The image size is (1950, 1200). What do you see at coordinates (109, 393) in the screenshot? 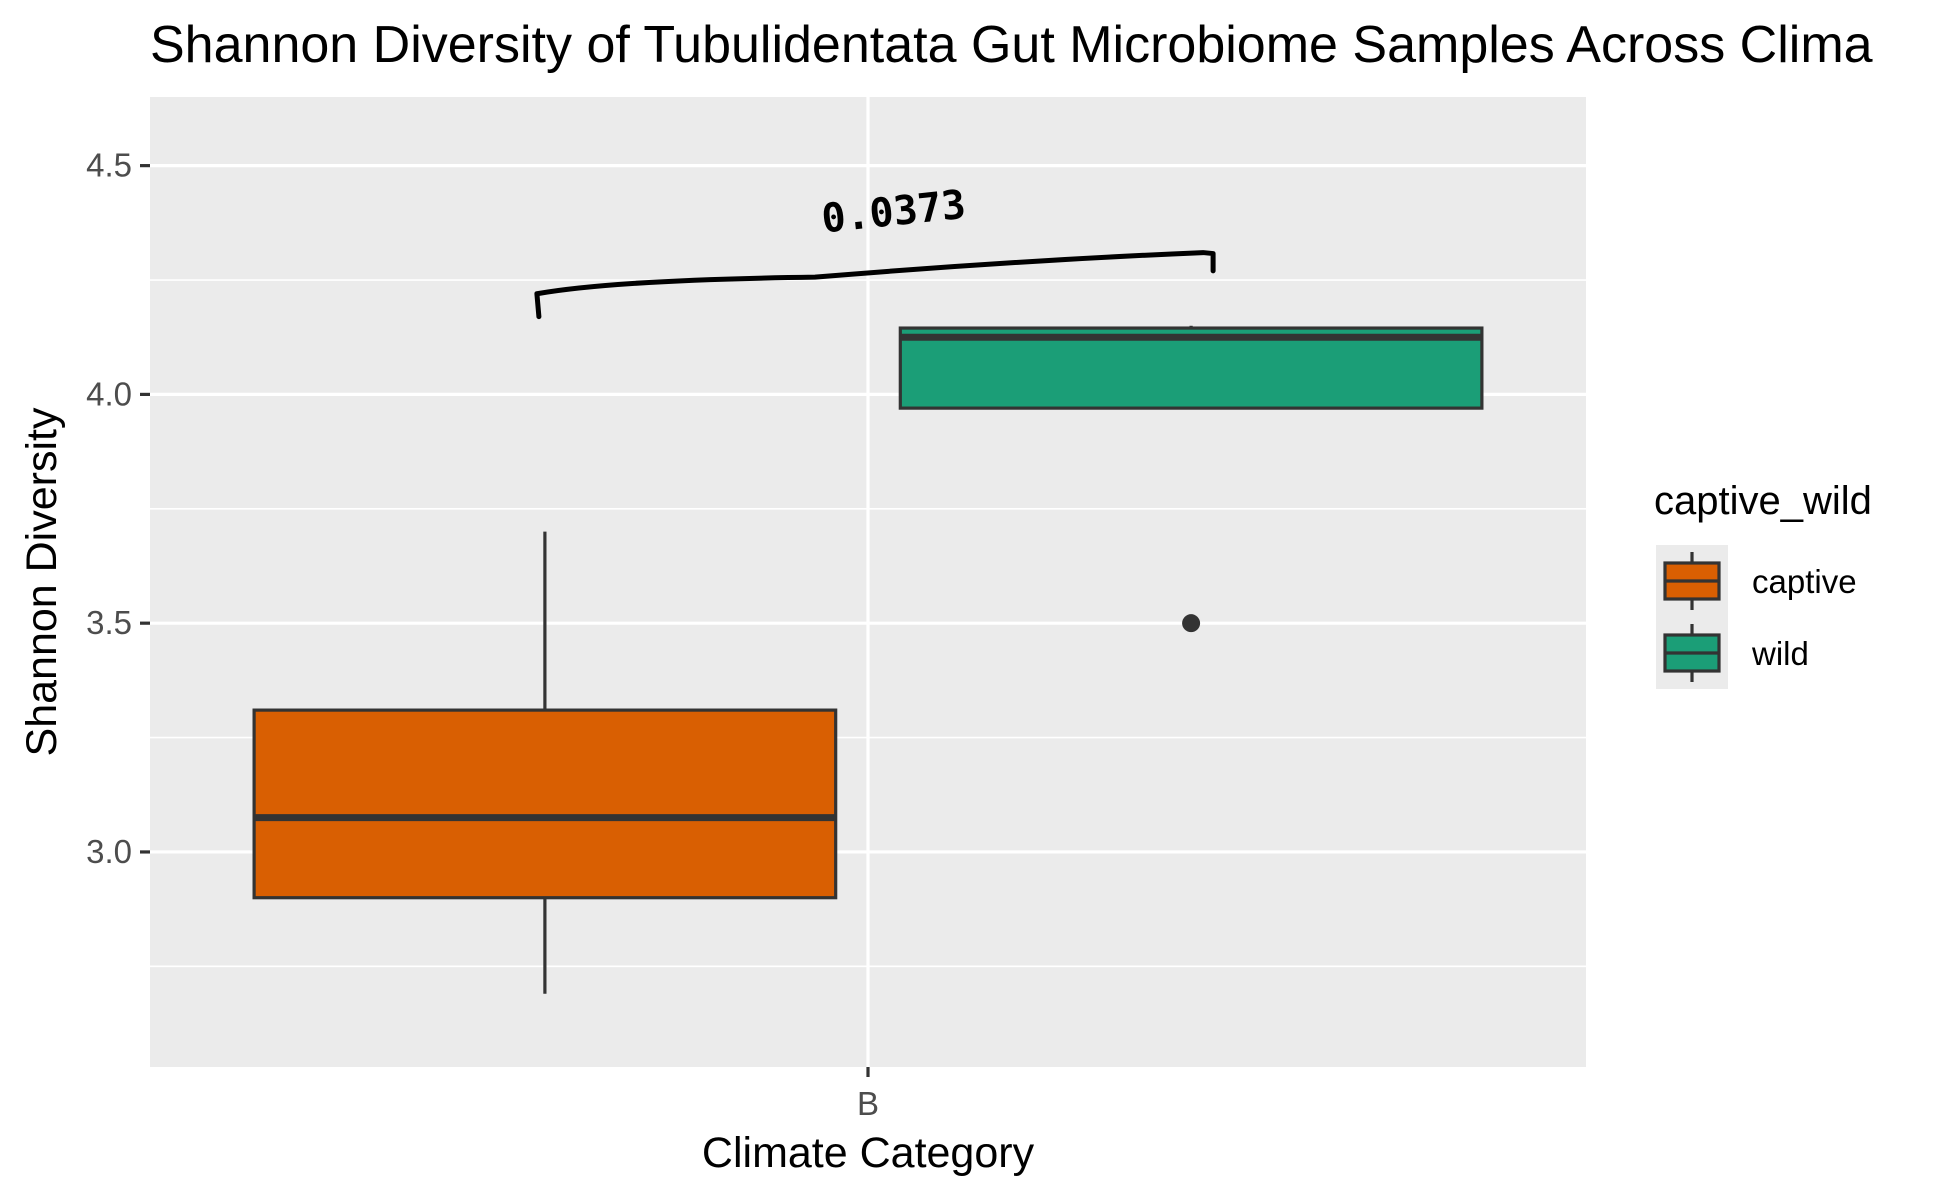
I see `y-tick-label-2: 4.0` at bounding box center [109, 393].